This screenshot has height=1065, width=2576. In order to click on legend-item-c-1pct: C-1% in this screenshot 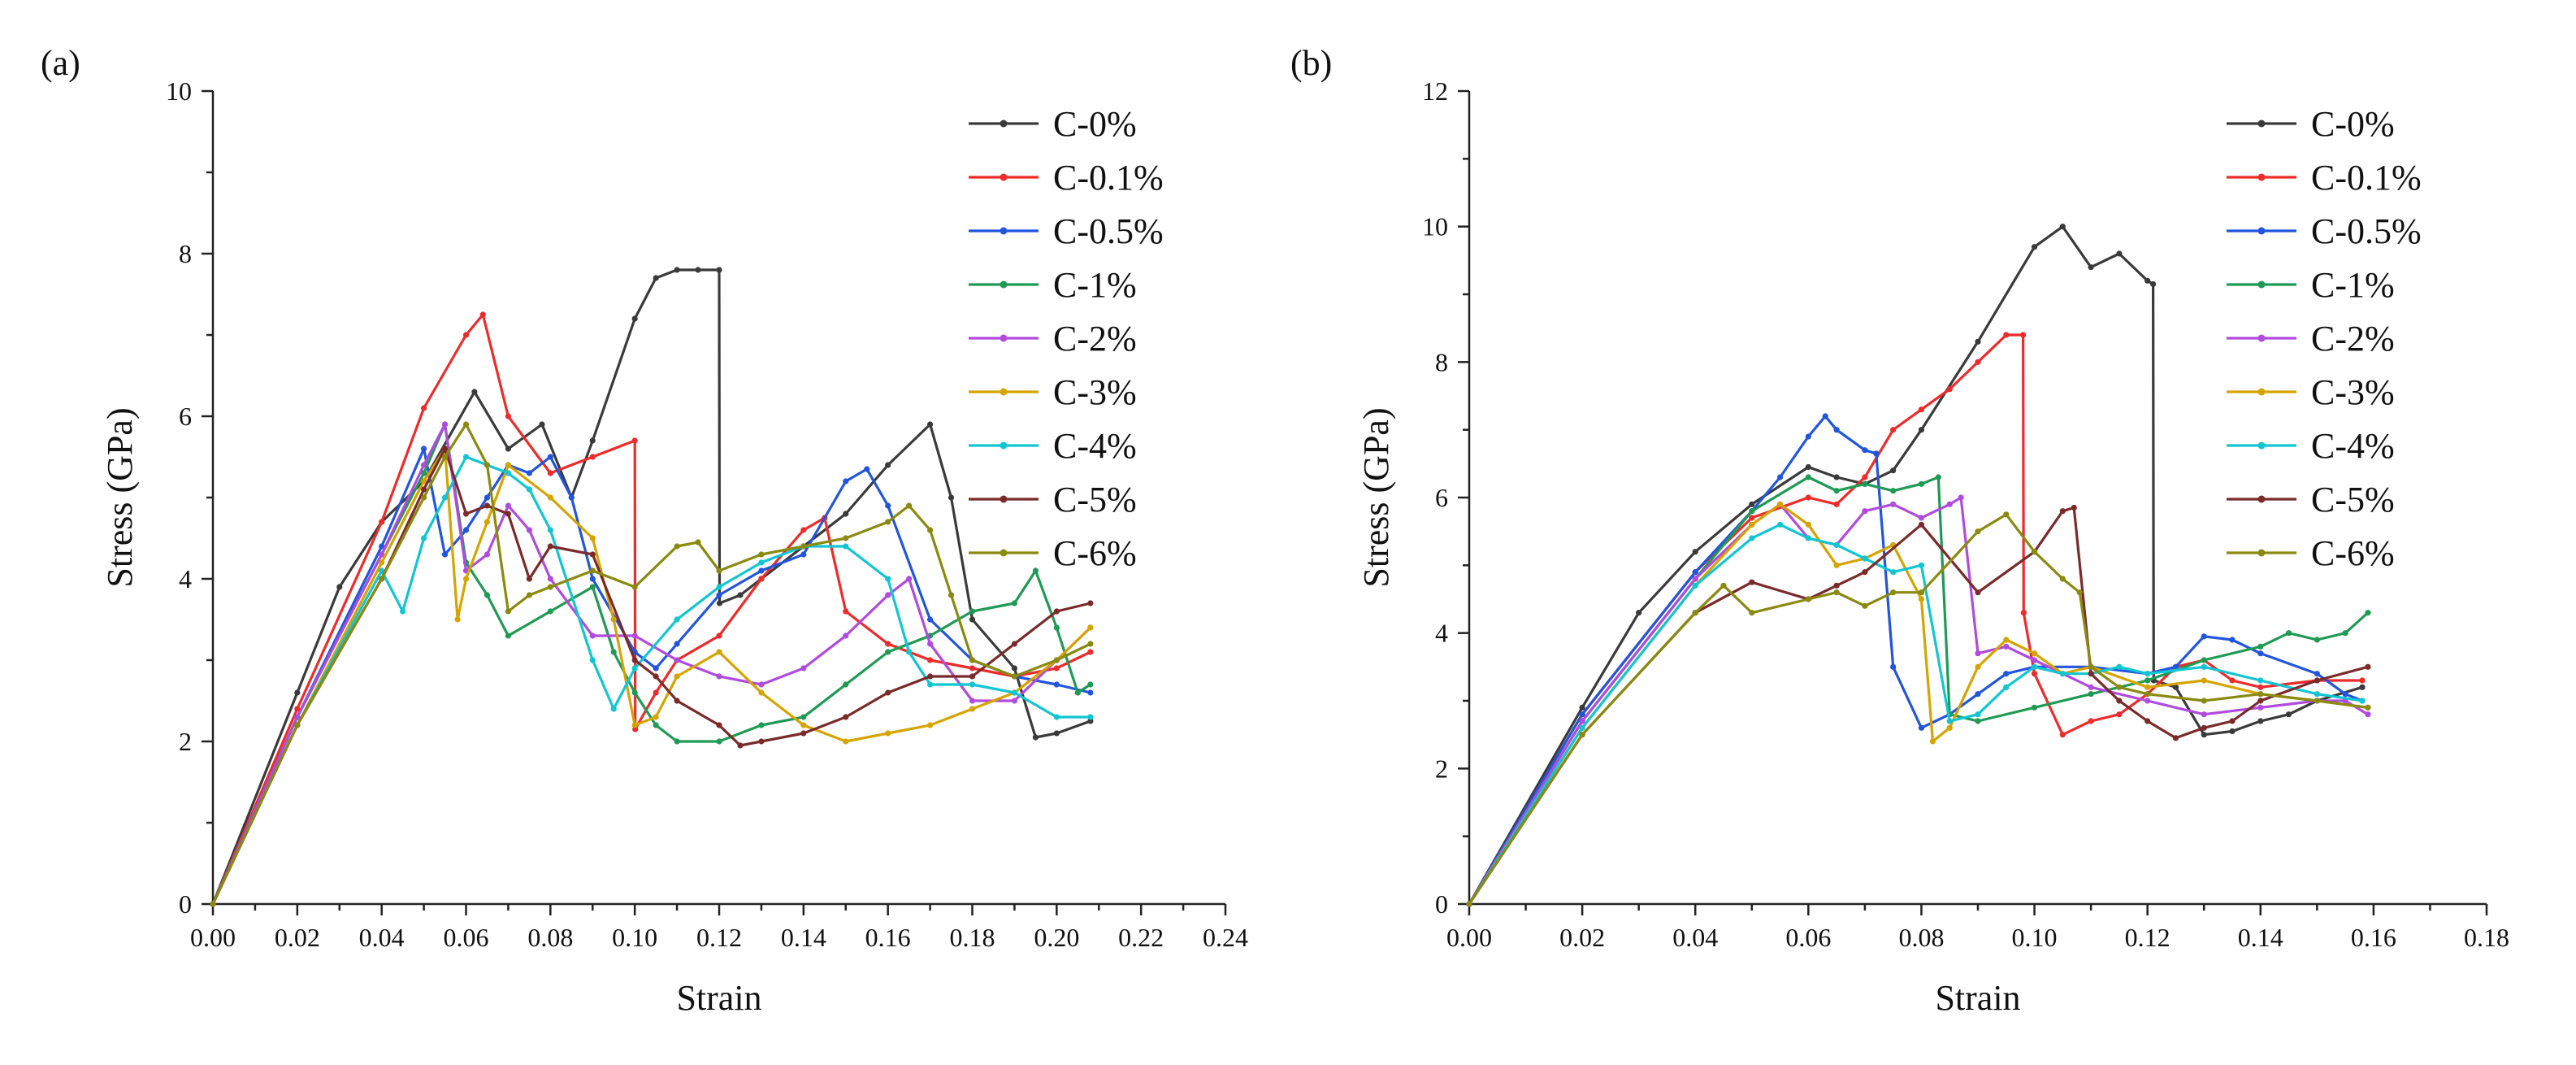, I will do `click(1053, 285)`.